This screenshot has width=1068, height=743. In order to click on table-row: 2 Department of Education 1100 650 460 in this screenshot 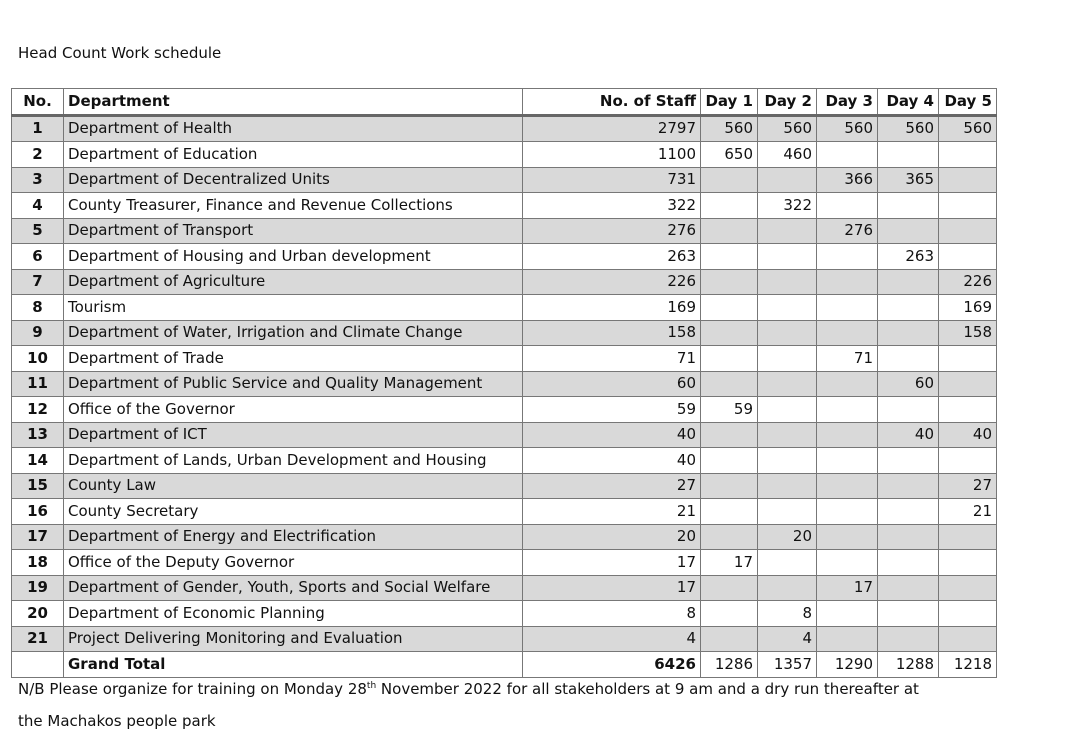, I will do `click(504, 154)`.